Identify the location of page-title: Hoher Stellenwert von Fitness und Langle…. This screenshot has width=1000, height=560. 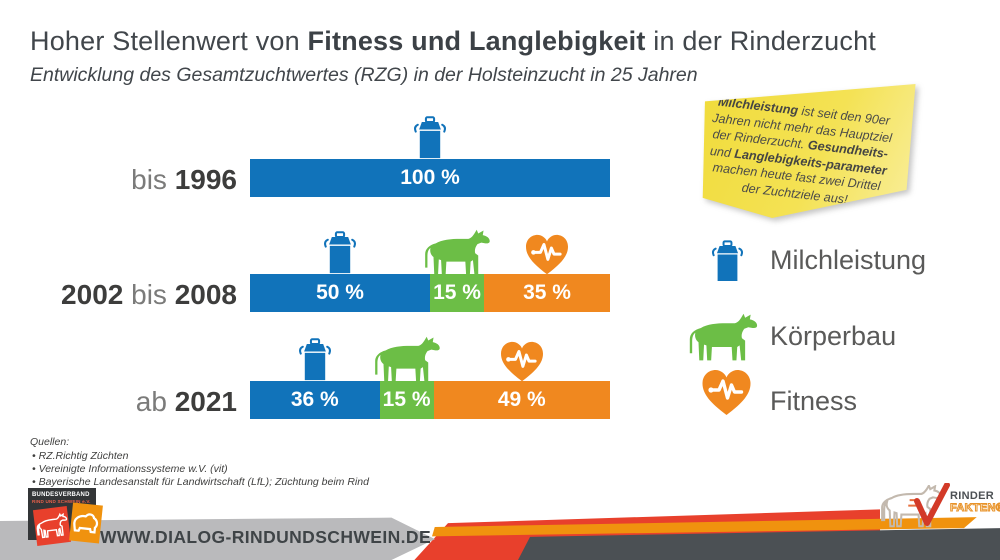
(453, 41).